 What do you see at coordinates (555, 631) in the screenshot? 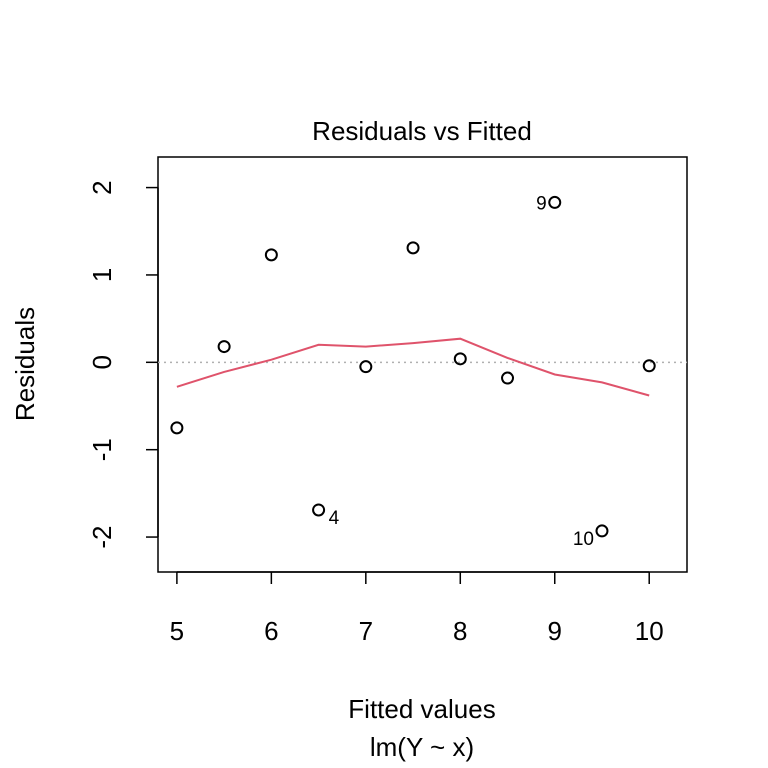
I see `x-tick-label: 9` at bounding box center [555, 631].